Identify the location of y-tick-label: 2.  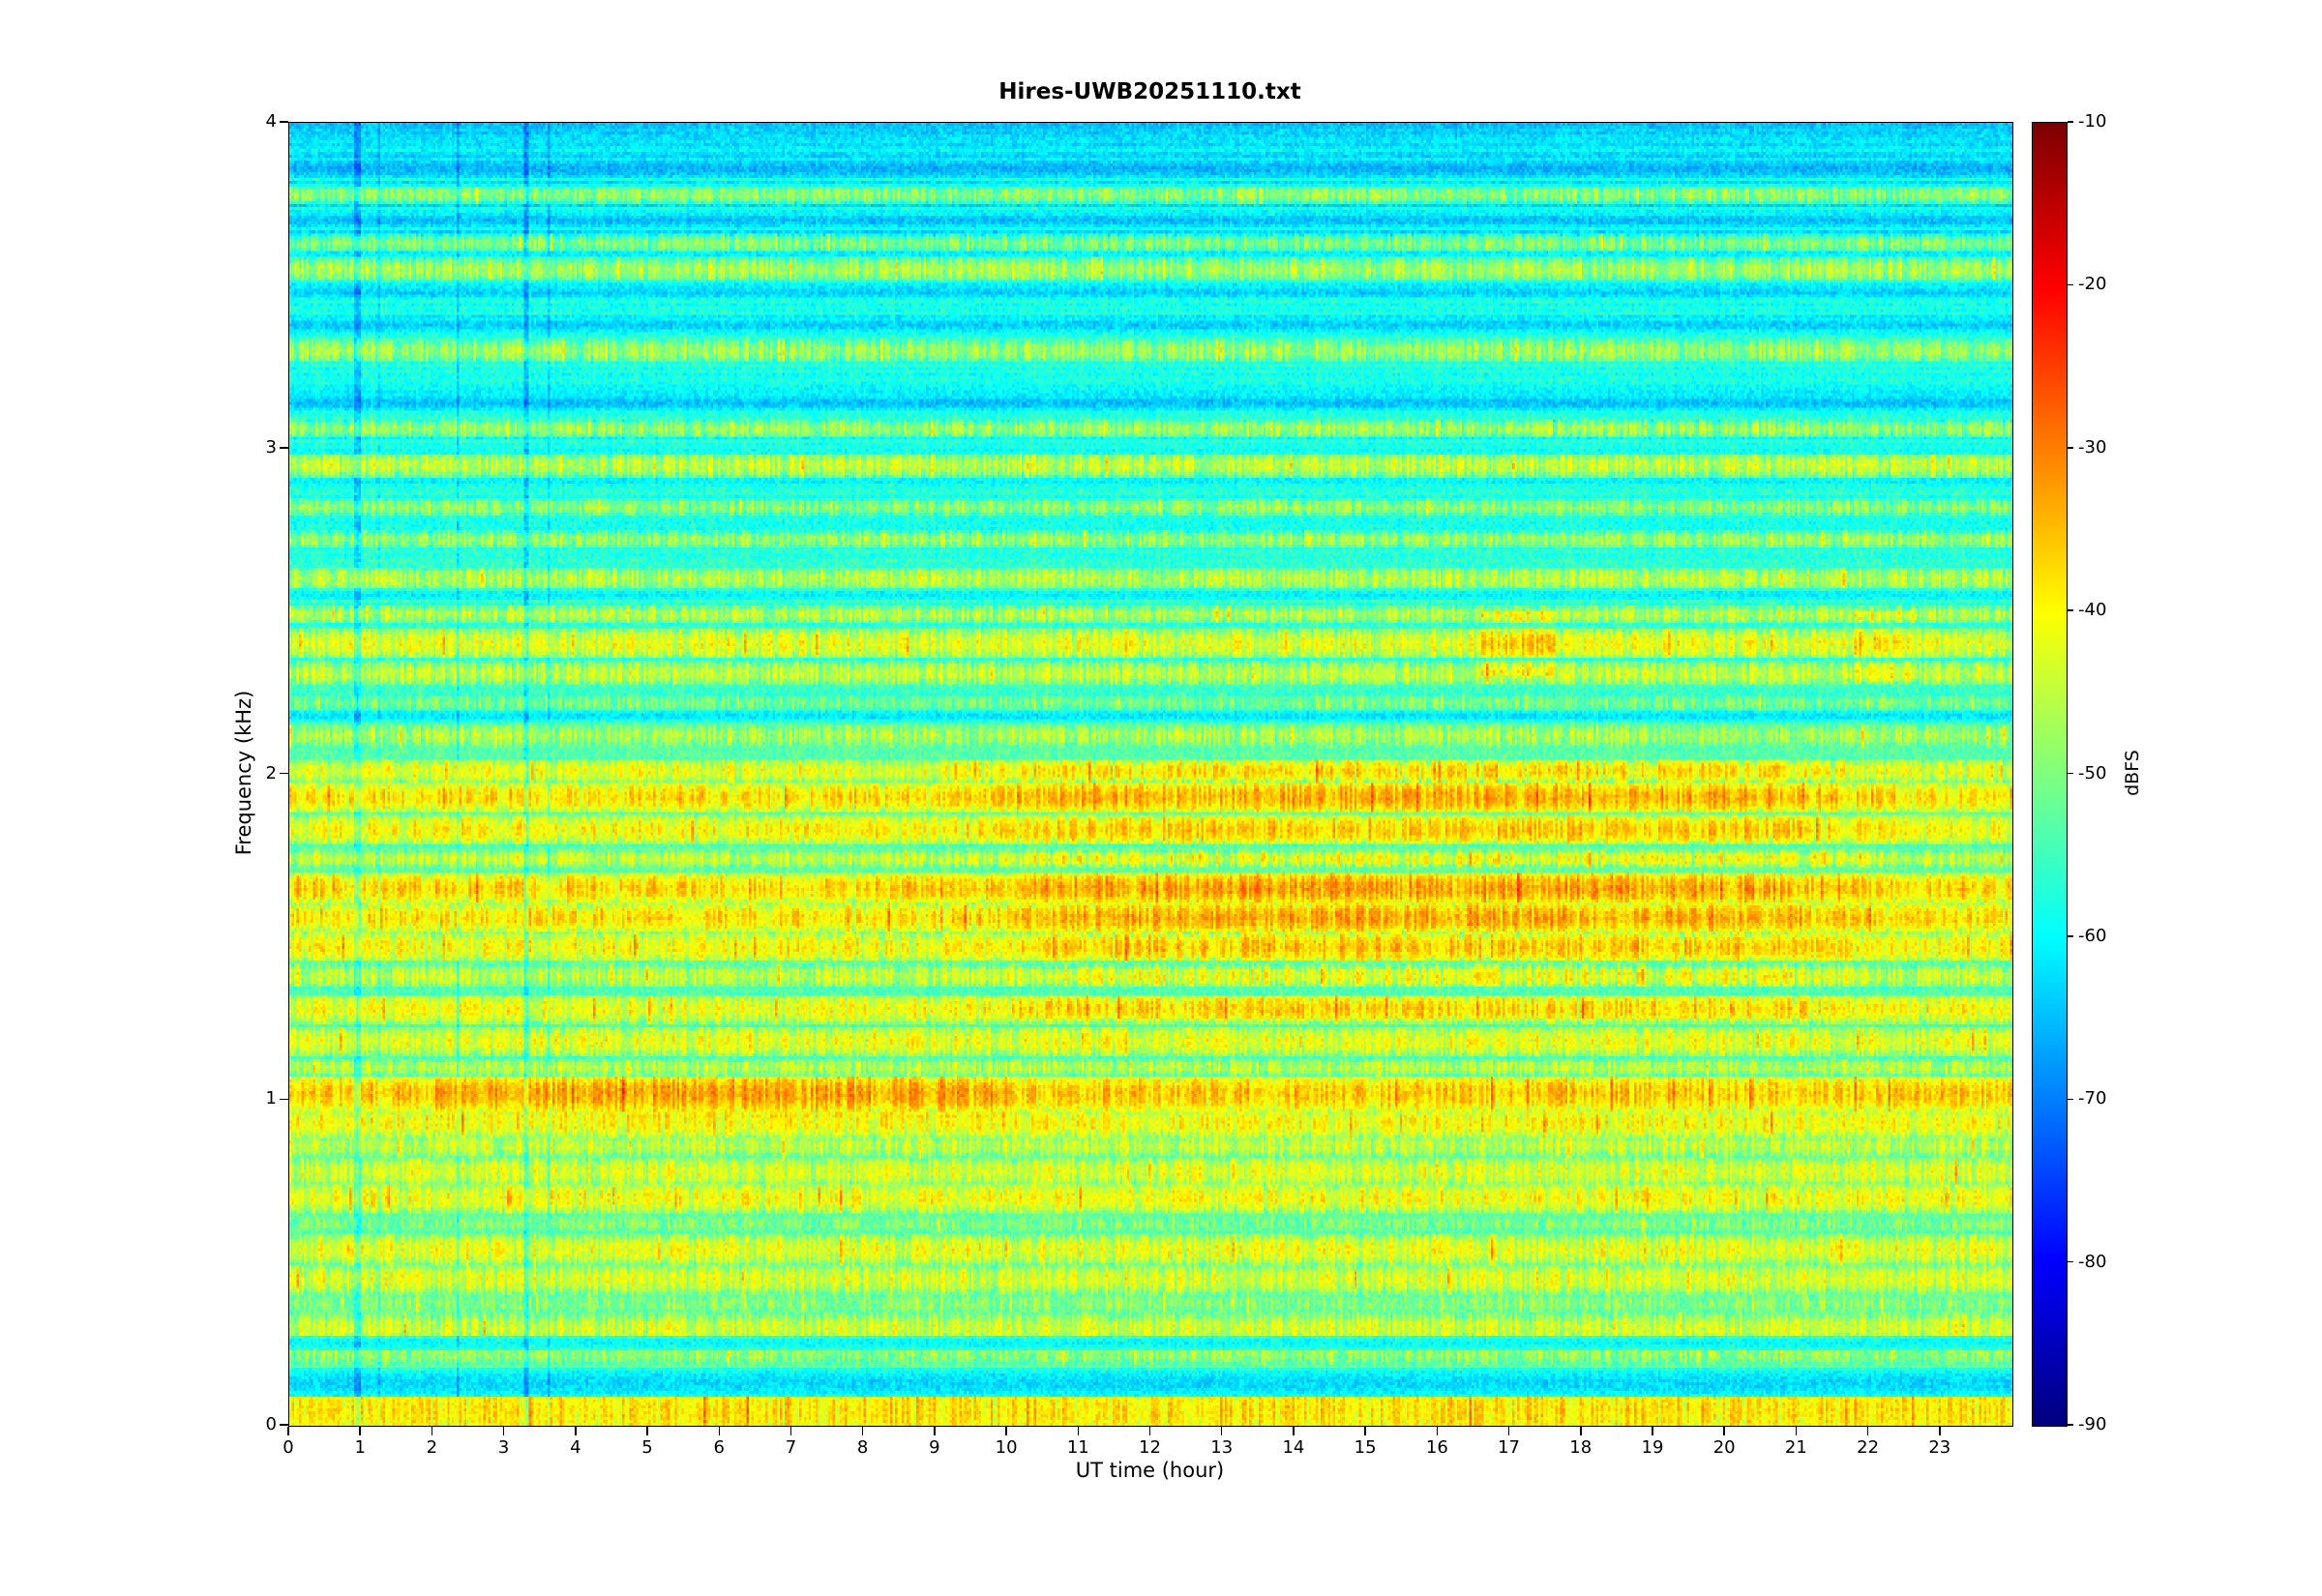
(271, 772).